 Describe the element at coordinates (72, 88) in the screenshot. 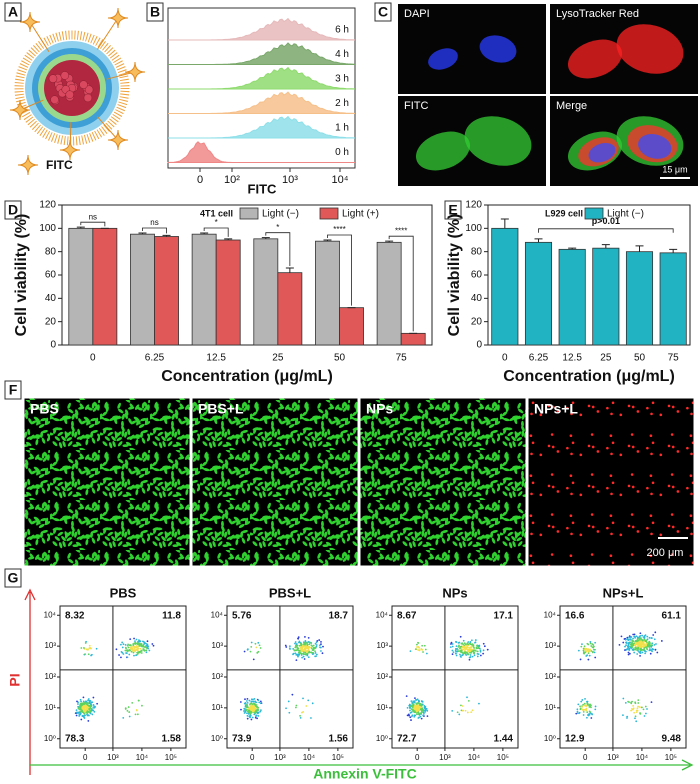

I see `lipid-tails` at that location.